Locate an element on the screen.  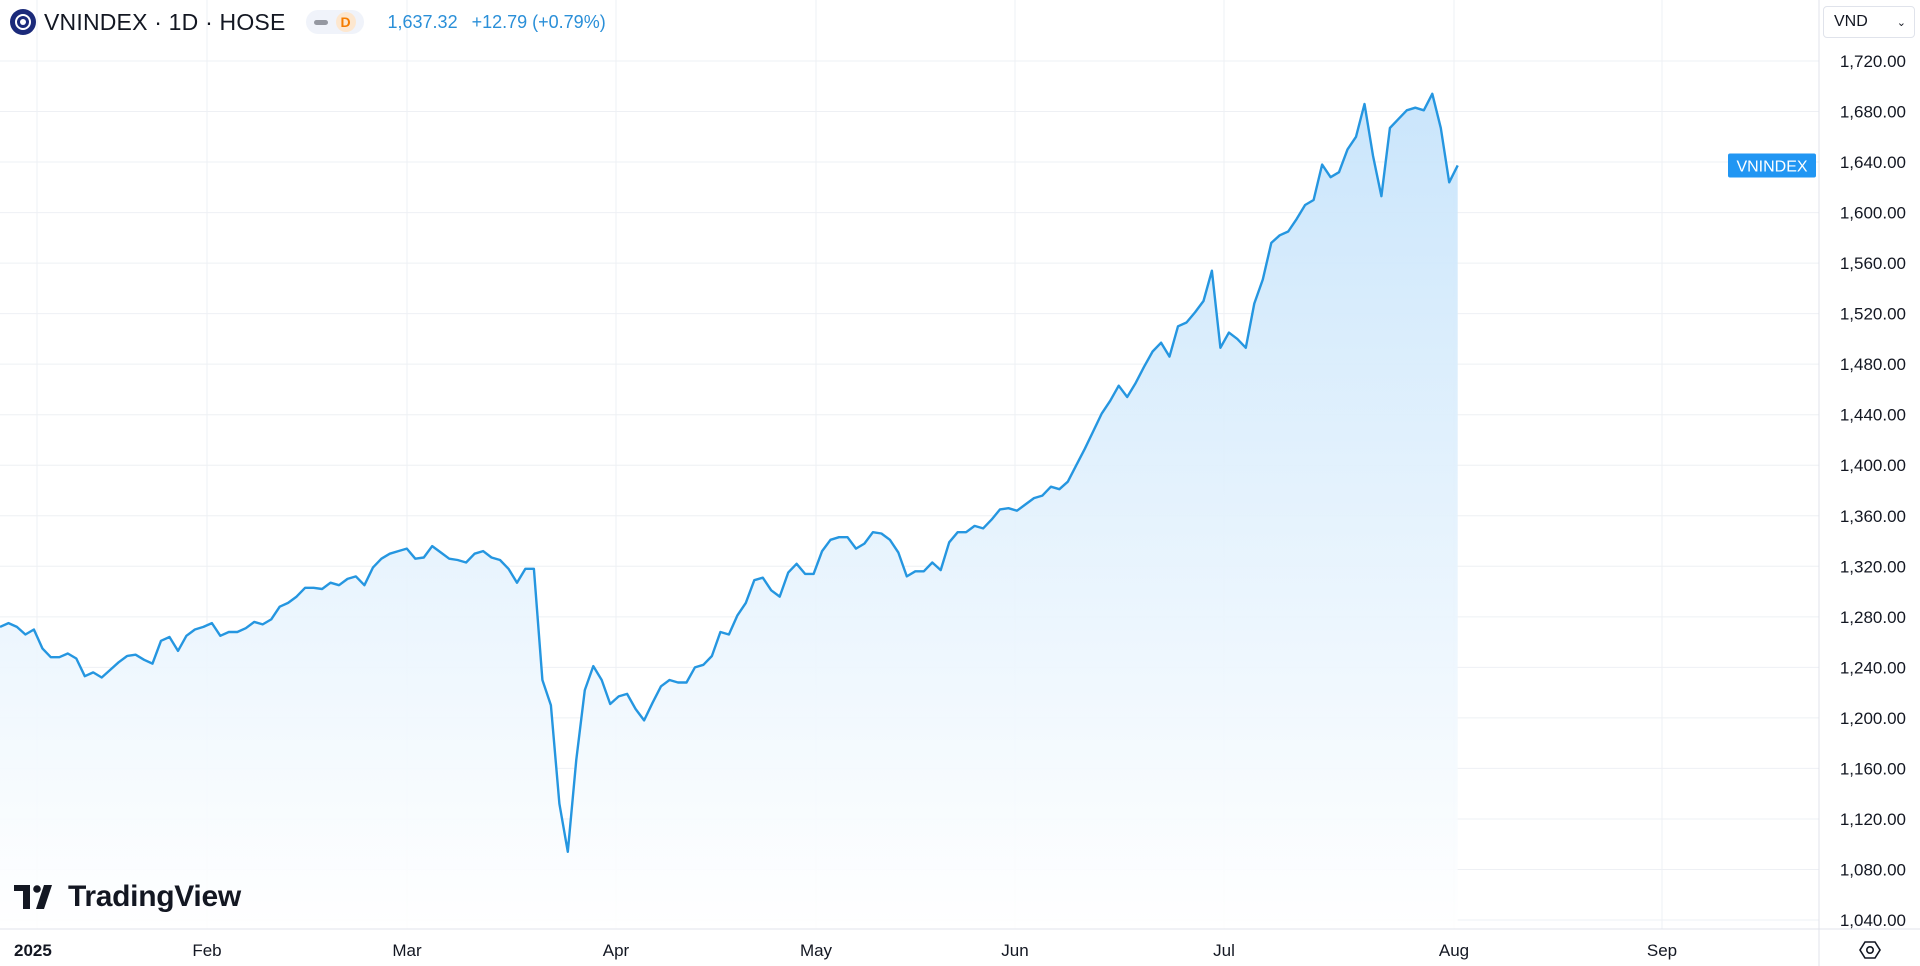
x-tick-label: May is located at coordinates (816, 950).